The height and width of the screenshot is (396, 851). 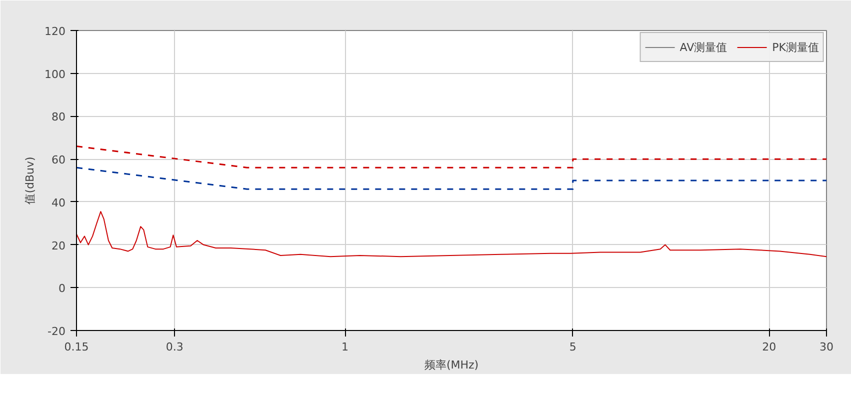 What do you see at coordinates (827, 347) in the screenshot?
I see `x-tick-label: 30` at bounding box center [827, 347].